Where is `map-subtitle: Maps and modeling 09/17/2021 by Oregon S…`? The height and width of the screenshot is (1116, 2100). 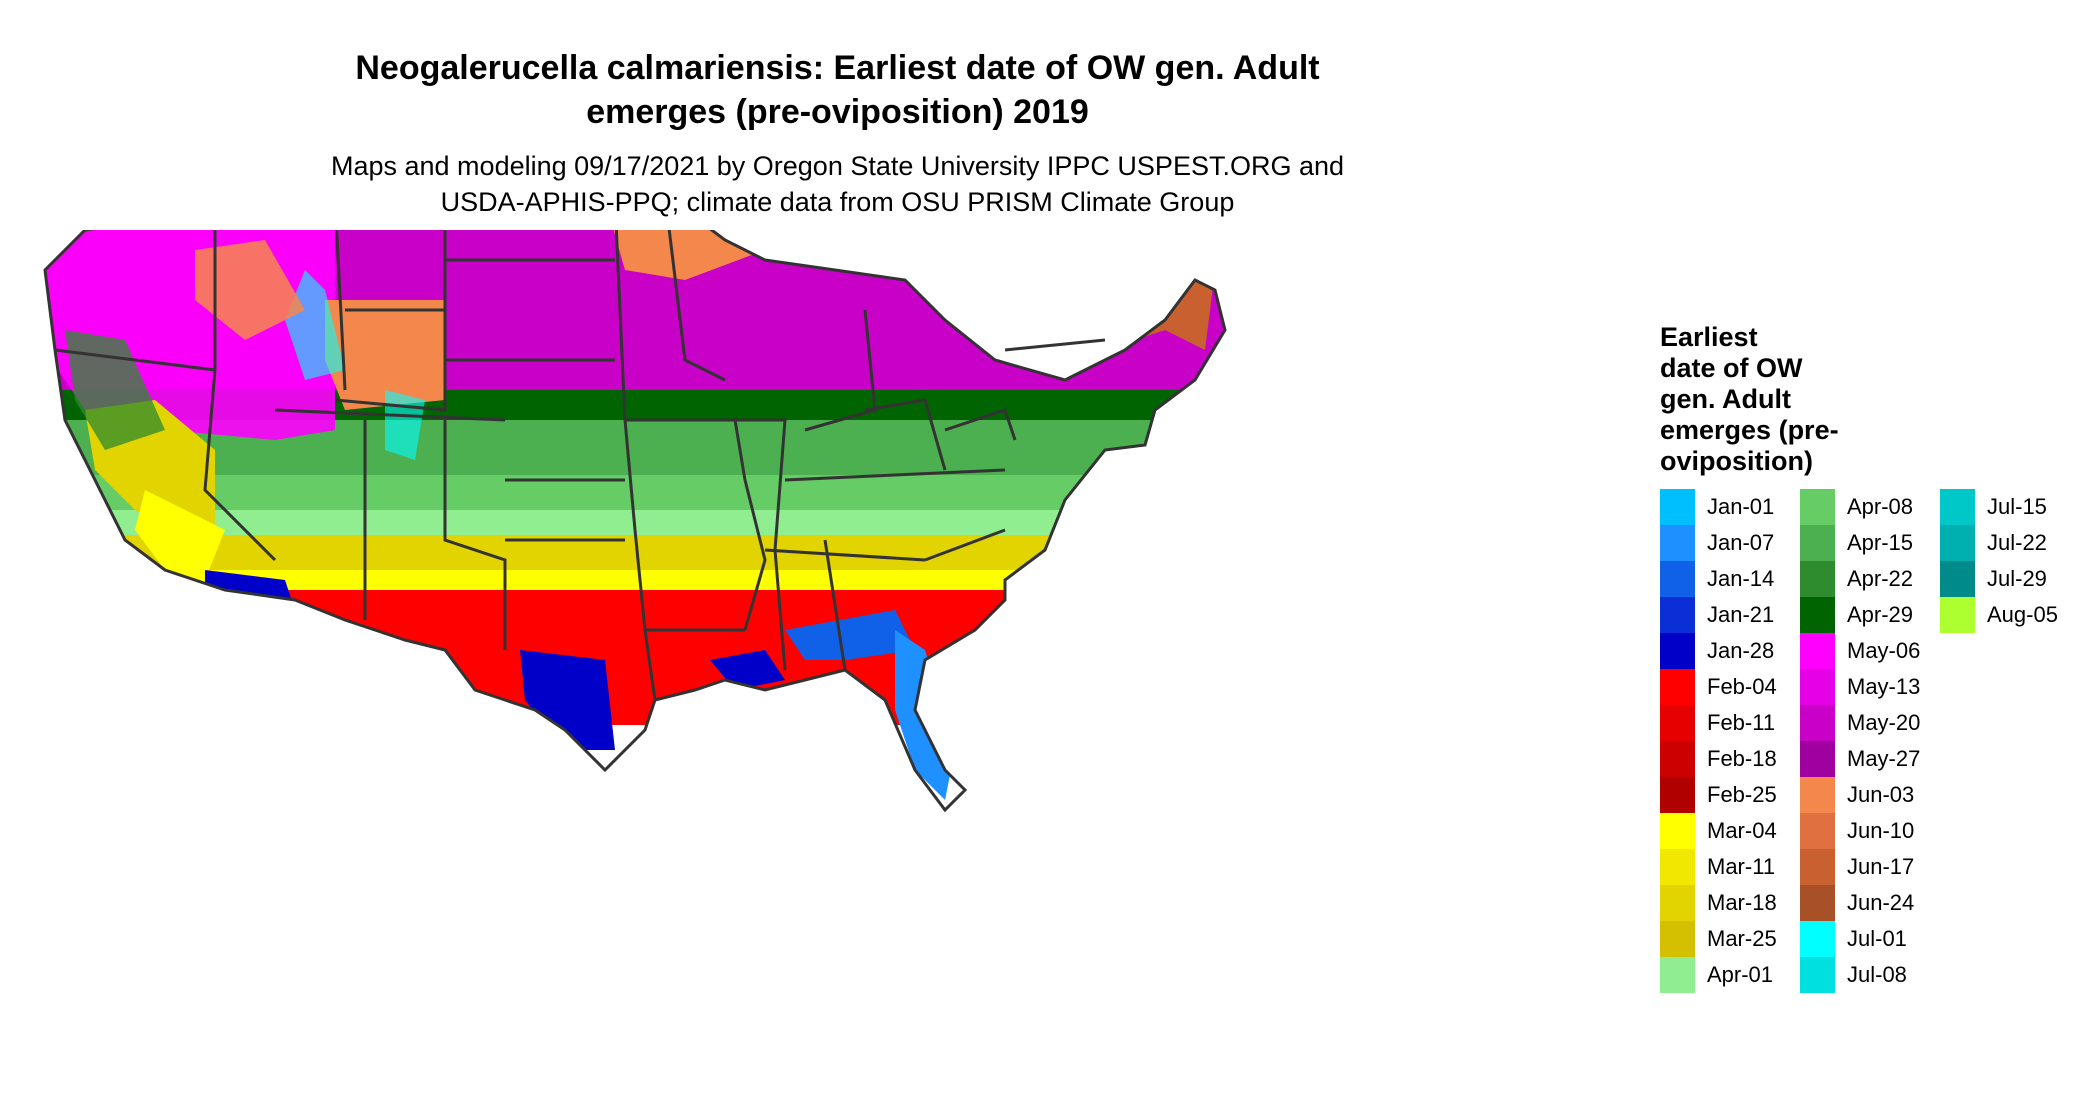
map-subtitle: Maps and modeling 09/17/2021 by Oregon S… is located at coordinates (837, 184).